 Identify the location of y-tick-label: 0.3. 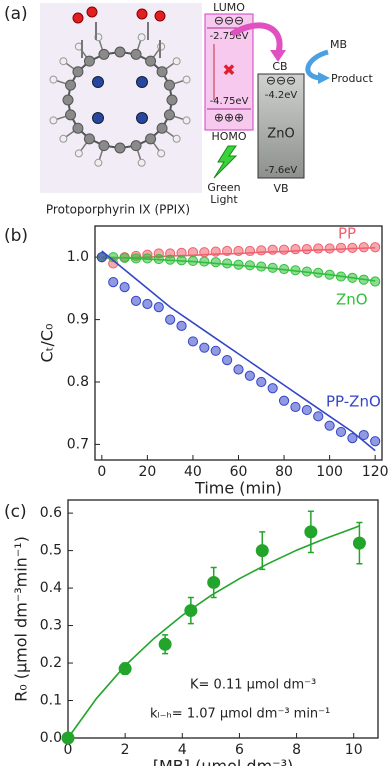
(51, 626).